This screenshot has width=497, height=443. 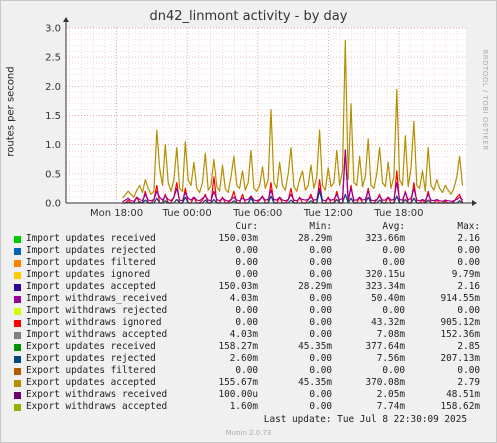 What do you see at coordinates (248, 433) in the screenshot?
I see `munin-version: Munin 2.0.73` at bounding box center [248, 433].